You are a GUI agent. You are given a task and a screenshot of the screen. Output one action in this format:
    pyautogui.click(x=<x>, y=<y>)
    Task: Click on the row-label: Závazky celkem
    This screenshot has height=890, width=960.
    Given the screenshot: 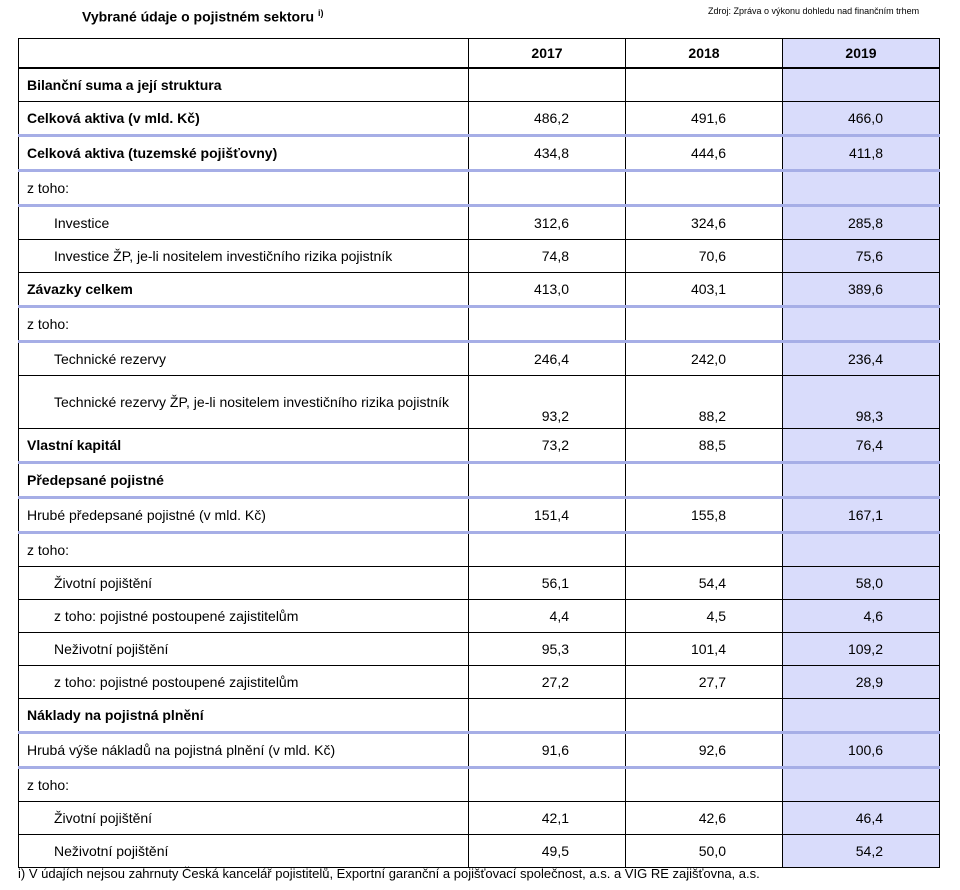 What is the action you would take?
    pyautogui.click(x=243, y=290)
    